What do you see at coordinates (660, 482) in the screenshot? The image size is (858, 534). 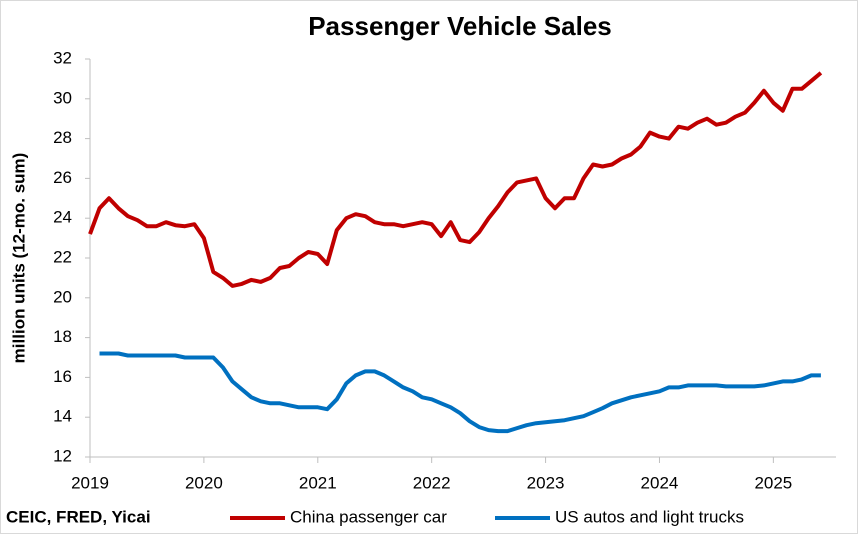 I see `x-tick-label: 2024` at bounding box center [660, 482].